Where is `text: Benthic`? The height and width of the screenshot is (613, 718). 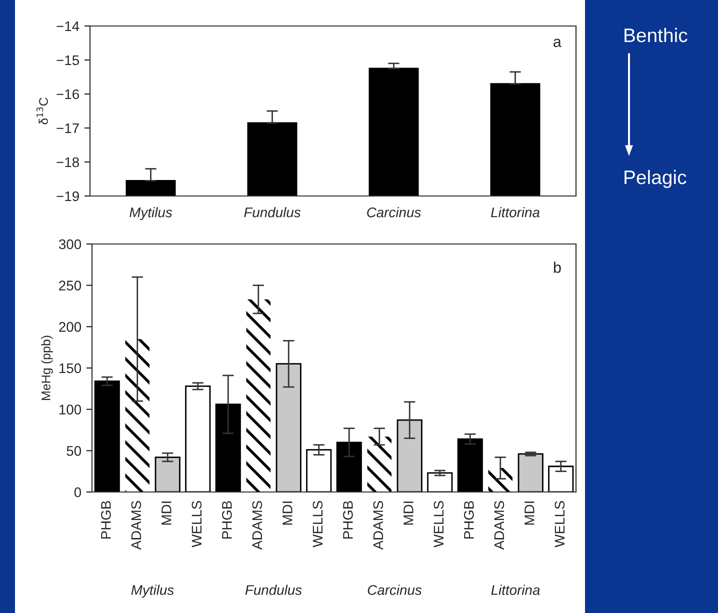 text: Benthic is located at coordinates (656, 35).